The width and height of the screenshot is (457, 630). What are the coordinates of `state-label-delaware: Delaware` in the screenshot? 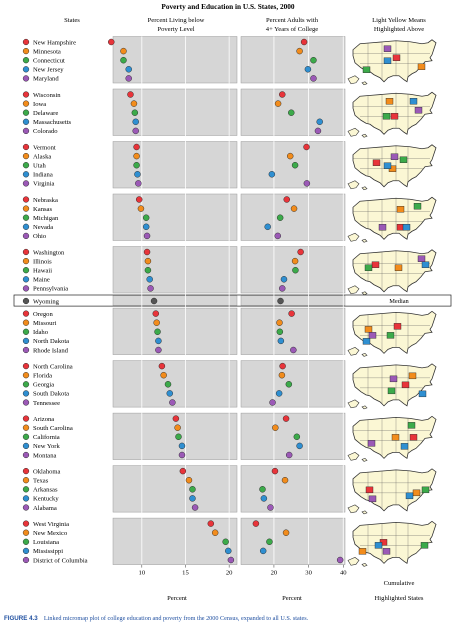 It's located at (45, 113).